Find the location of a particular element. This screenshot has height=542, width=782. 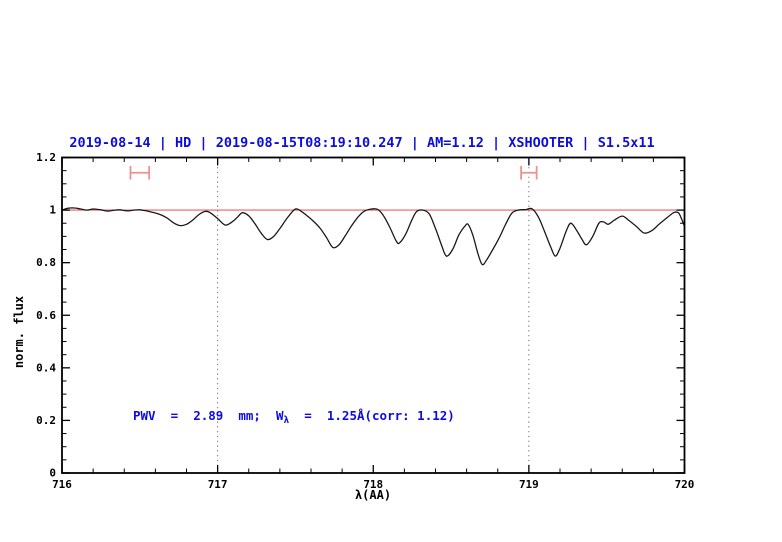

y-tick-label: 1.2 is located at coordinates (46, 157).